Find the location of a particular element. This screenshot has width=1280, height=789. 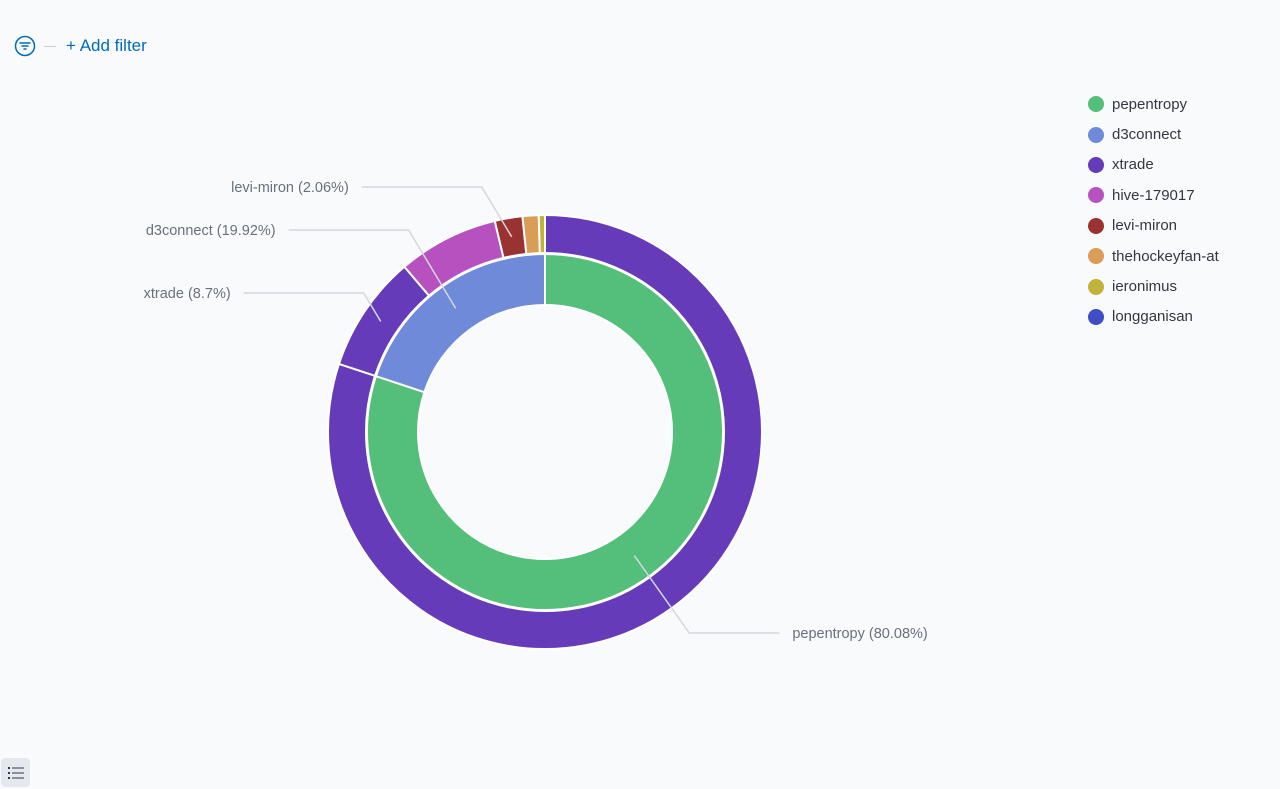

legend-label: ieronimus is located at coordinates (1145, 287).